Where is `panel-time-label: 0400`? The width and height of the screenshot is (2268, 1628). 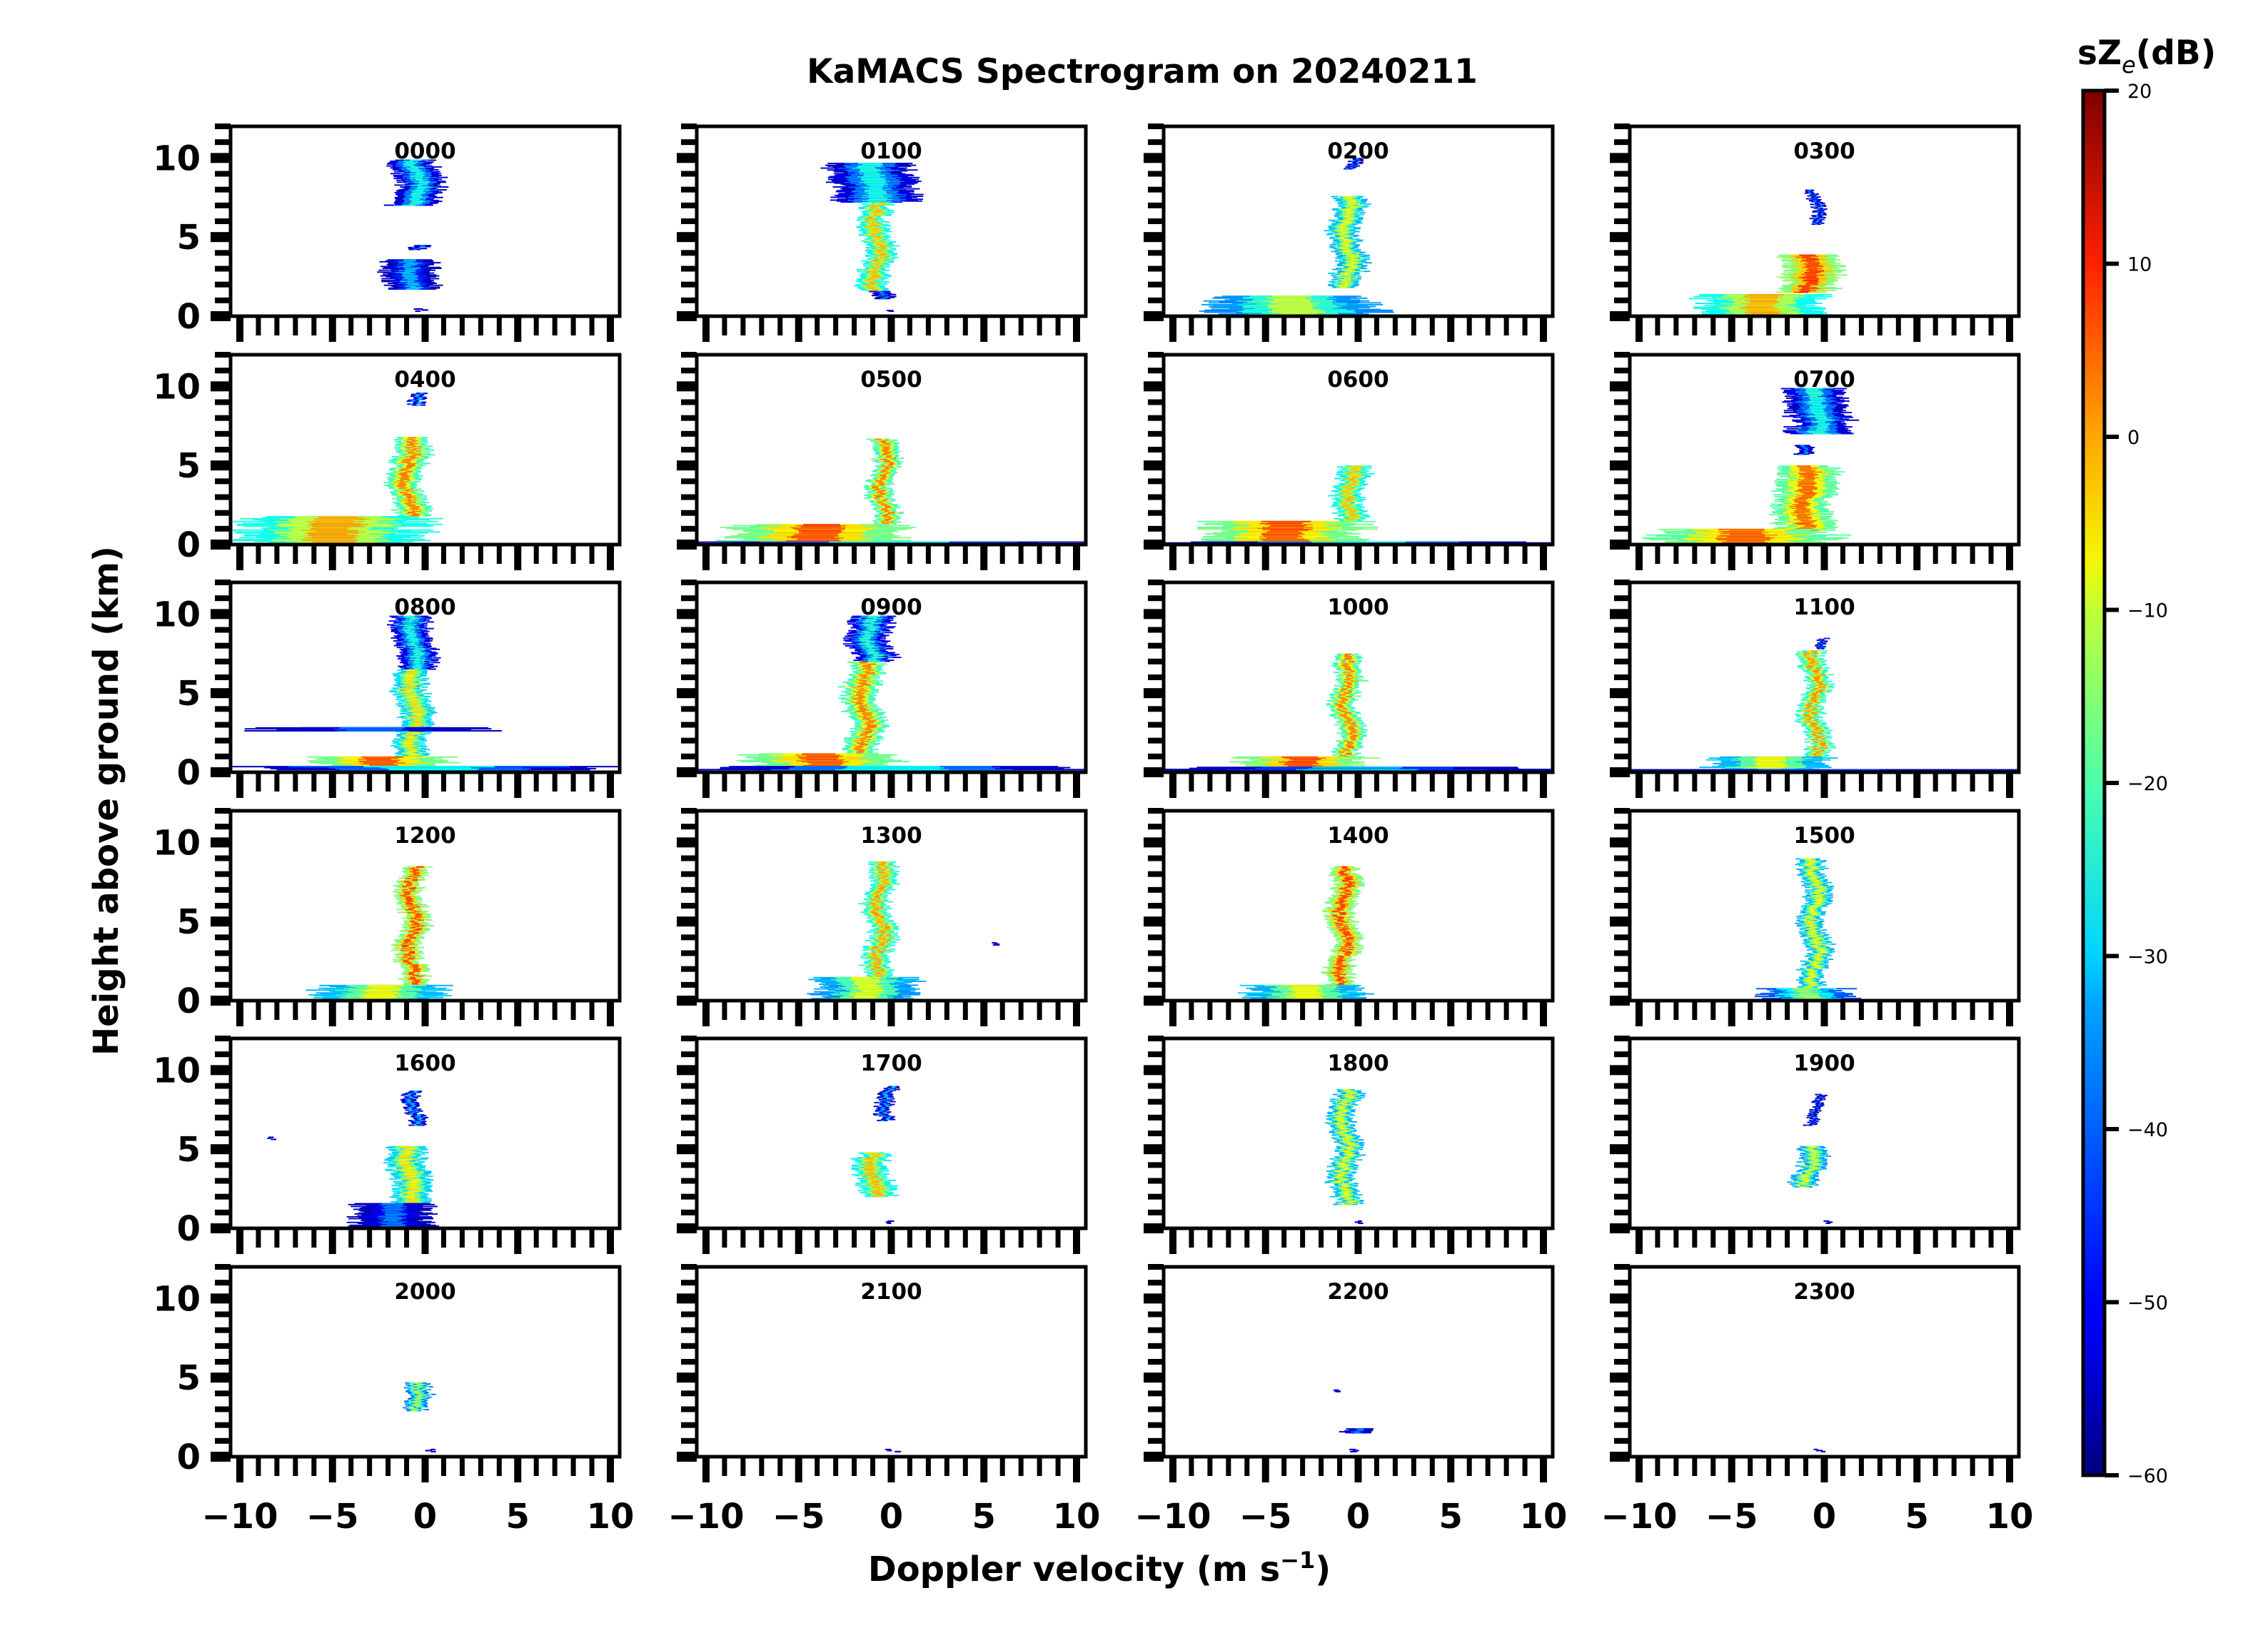
panel-time-label: 0400 is located at coordinates (424, 380).